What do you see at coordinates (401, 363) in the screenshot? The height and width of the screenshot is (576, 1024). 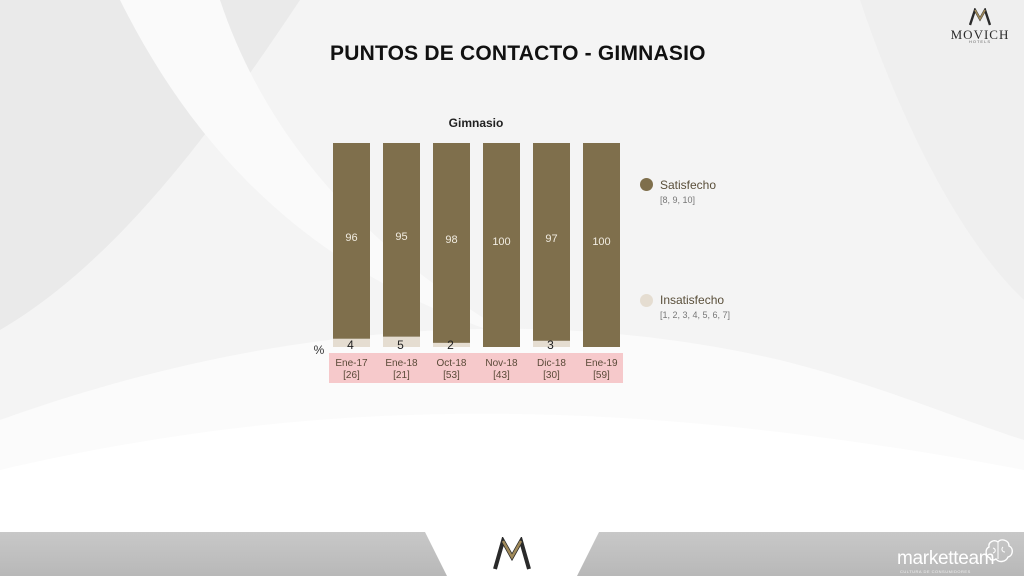 I see `category-label: Ene-18` at bounding box center [401, 363].